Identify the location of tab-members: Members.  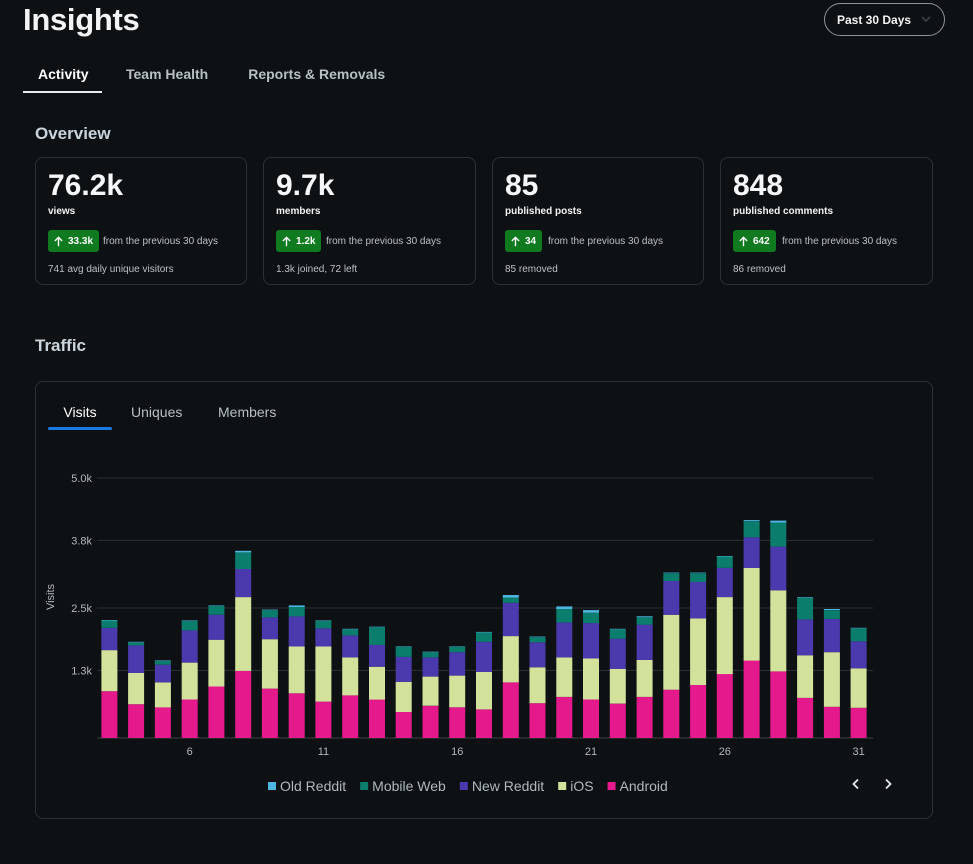
(247, 413).